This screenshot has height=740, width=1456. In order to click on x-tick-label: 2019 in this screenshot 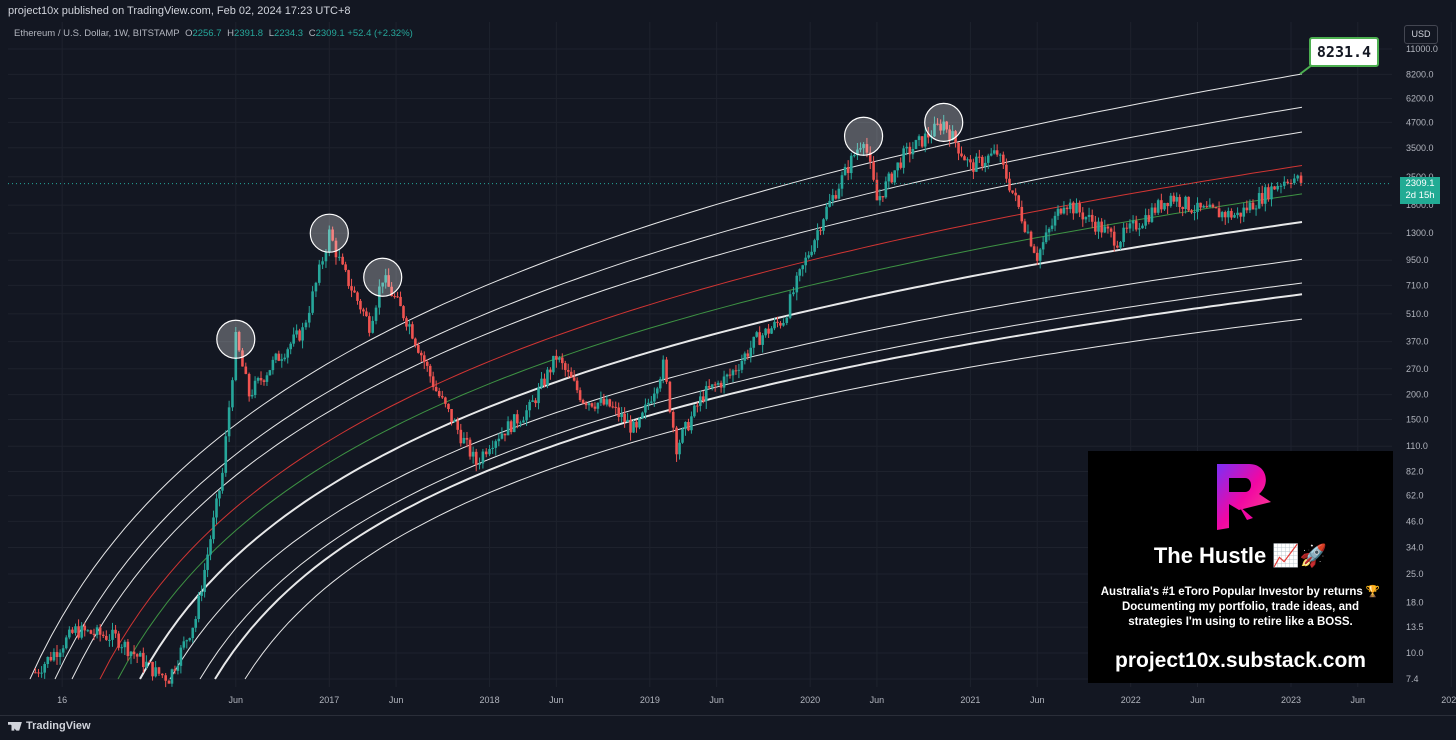, I will do `click(650, 700)`.